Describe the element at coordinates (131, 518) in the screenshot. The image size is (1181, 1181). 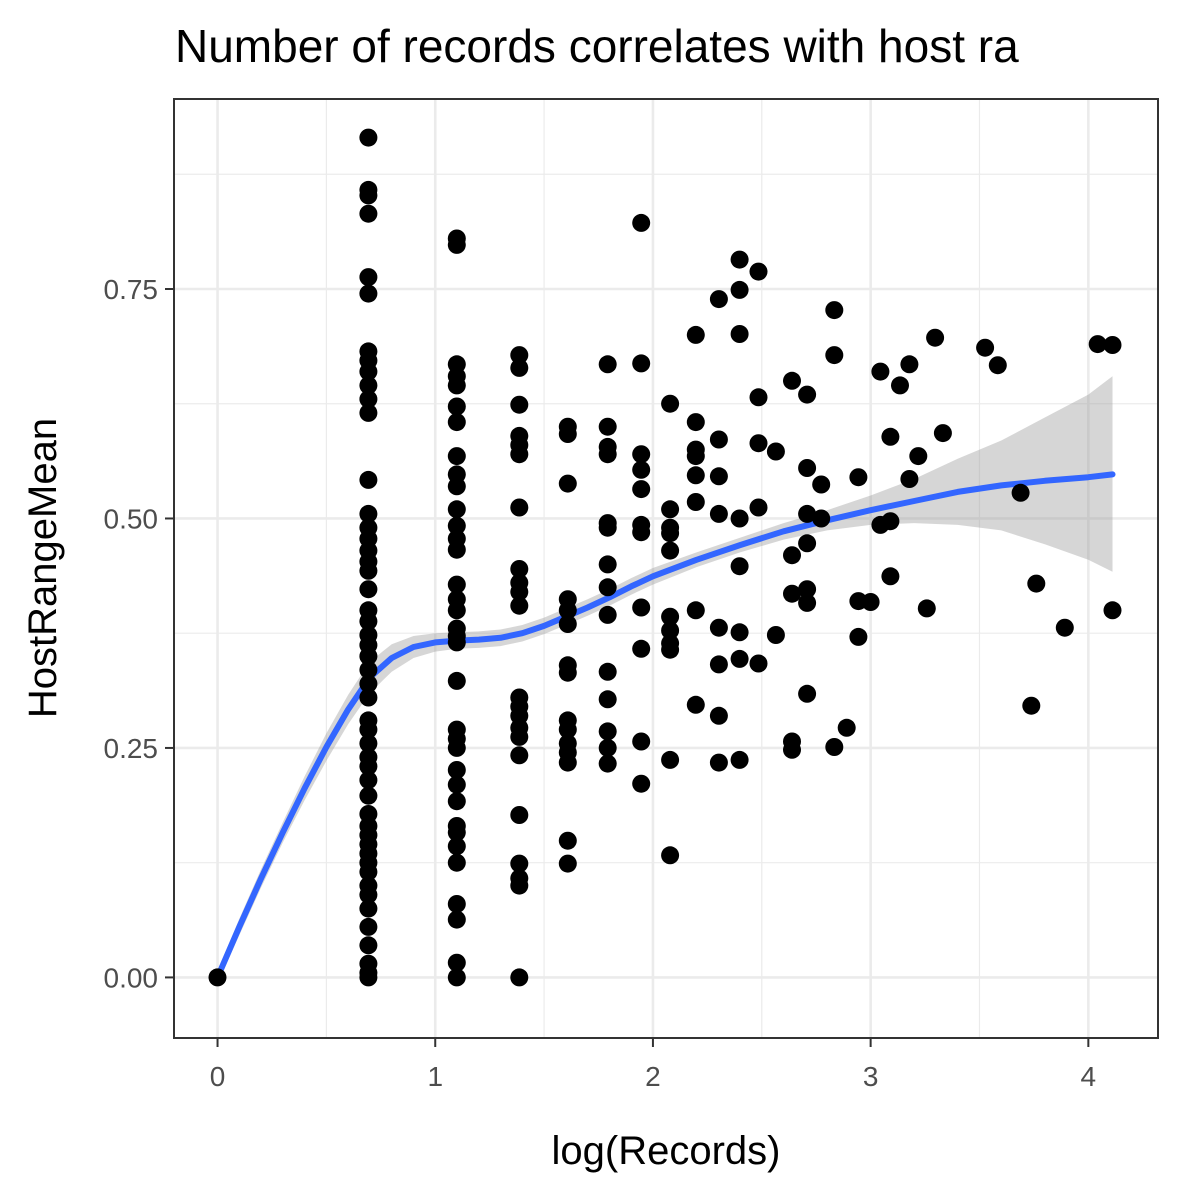
I see `y-tick-label: 0.50` at that location.